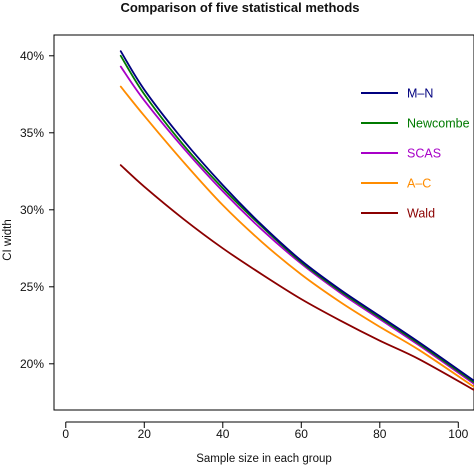 Image resolution: width=474 pixels, height=467 pixels. I want to click on x-tick-label: 100, so click(458, 434).